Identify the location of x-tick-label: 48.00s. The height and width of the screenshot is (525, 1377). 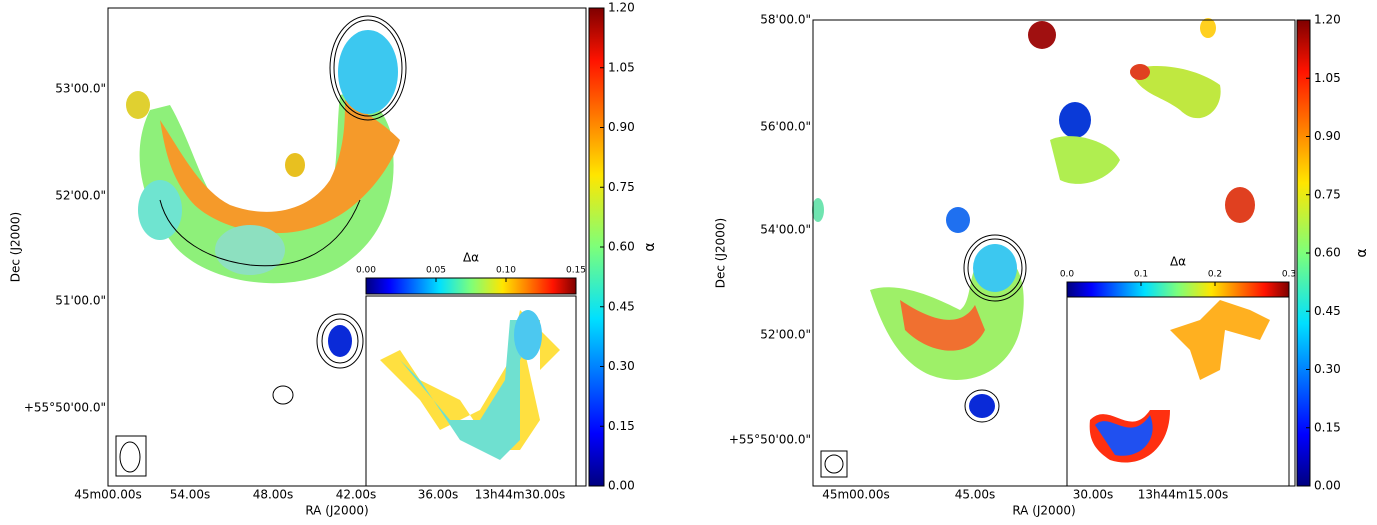
(273, 495).